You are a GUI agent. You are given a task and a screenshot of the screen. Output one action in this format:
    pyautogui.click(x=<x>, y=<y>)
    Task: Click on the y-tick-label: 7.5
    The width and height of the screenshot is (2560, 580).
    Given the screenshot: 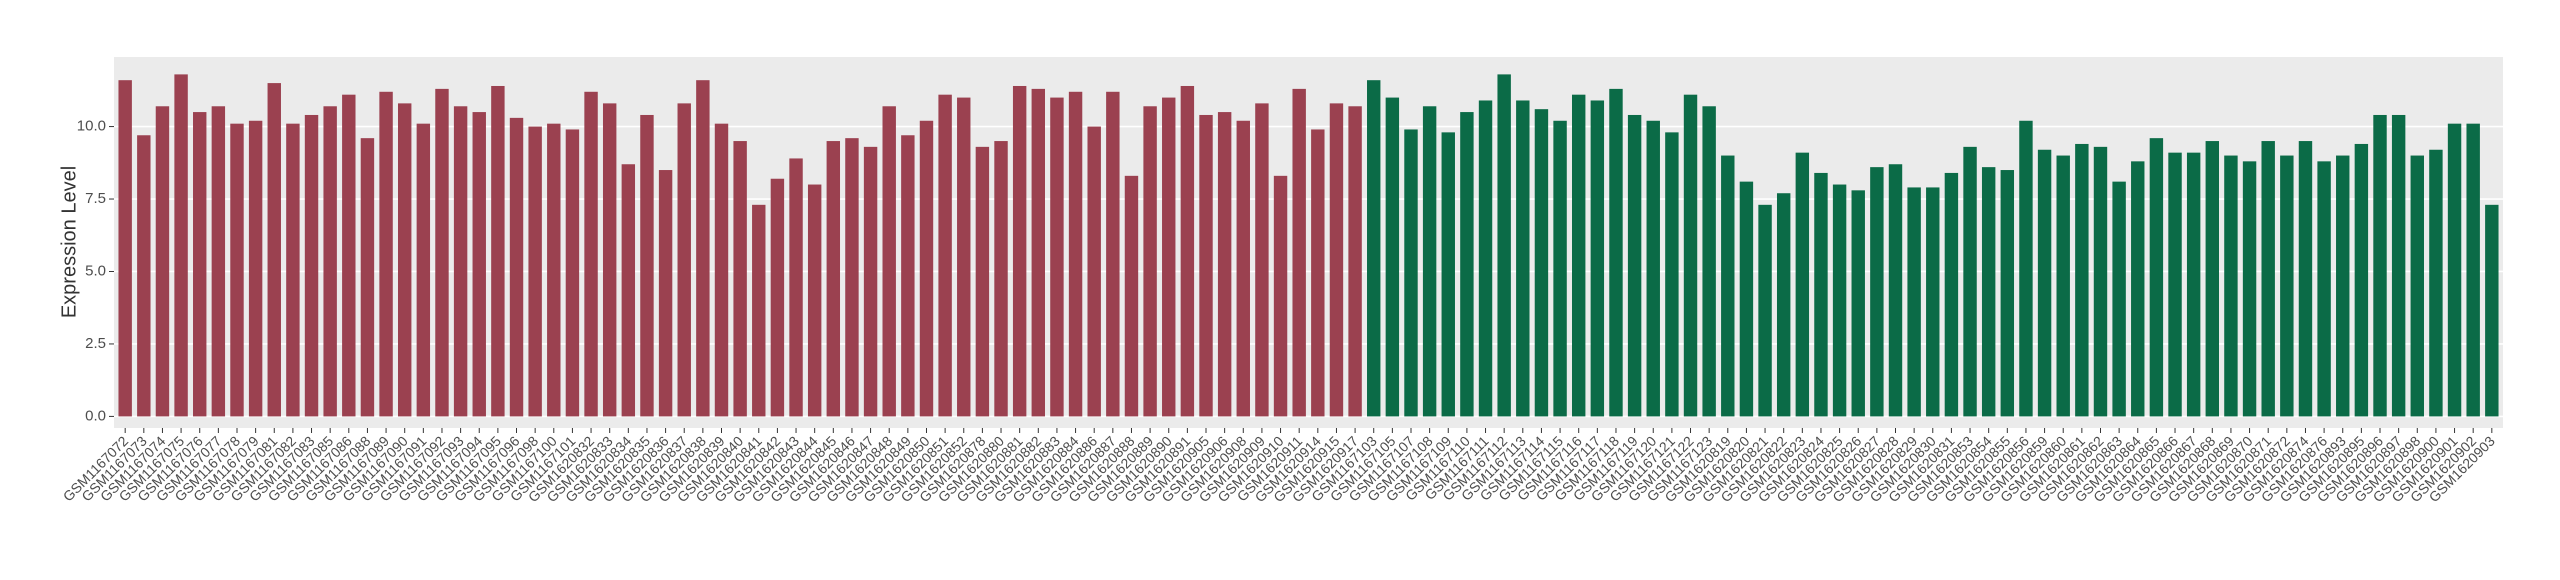 What is the action you would take?
    pyautogui.click(x=95, y=198)
    